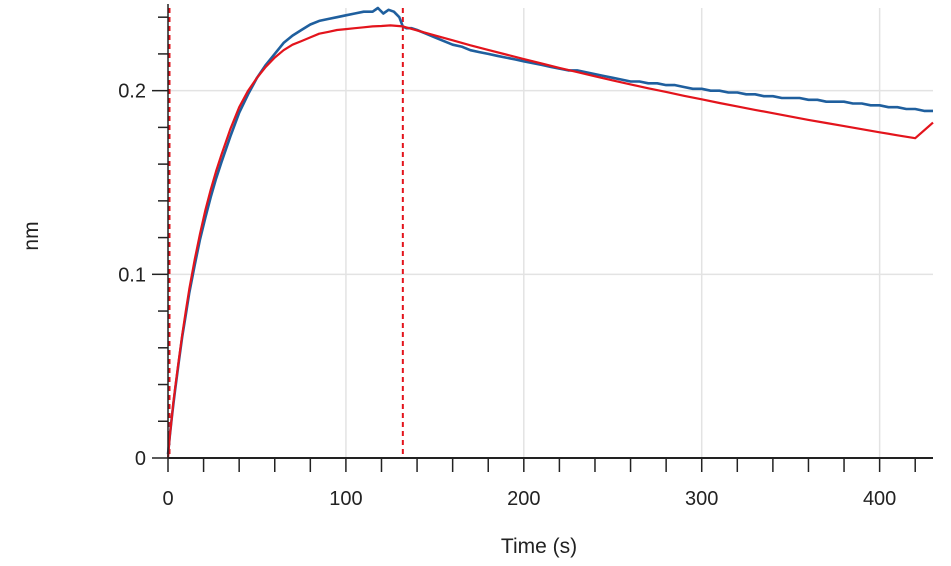  I want to click on x-tick-label: 300, so click(701, 499).